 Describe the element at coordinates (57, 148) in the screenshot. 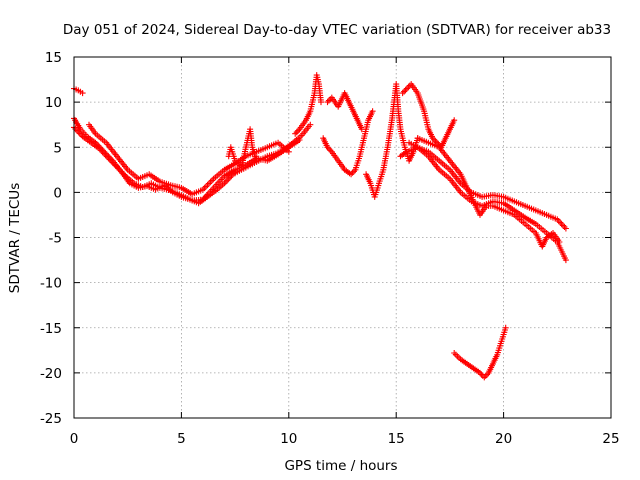

I see `y-tick-label: 5` at that location.